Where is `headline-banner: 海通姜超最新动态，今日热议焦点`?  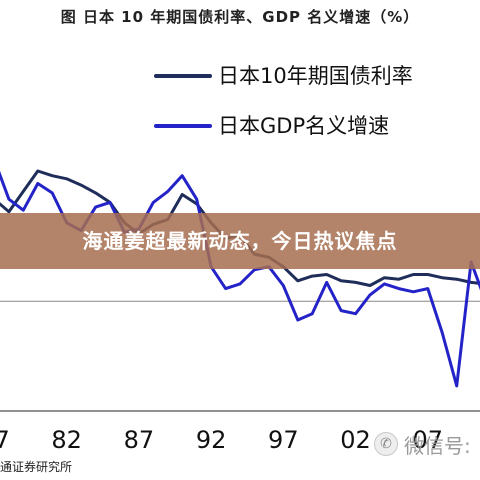 headline-banner: 海通姜超最新动态，今日热议焦点 is located at coordinates (240, 241).